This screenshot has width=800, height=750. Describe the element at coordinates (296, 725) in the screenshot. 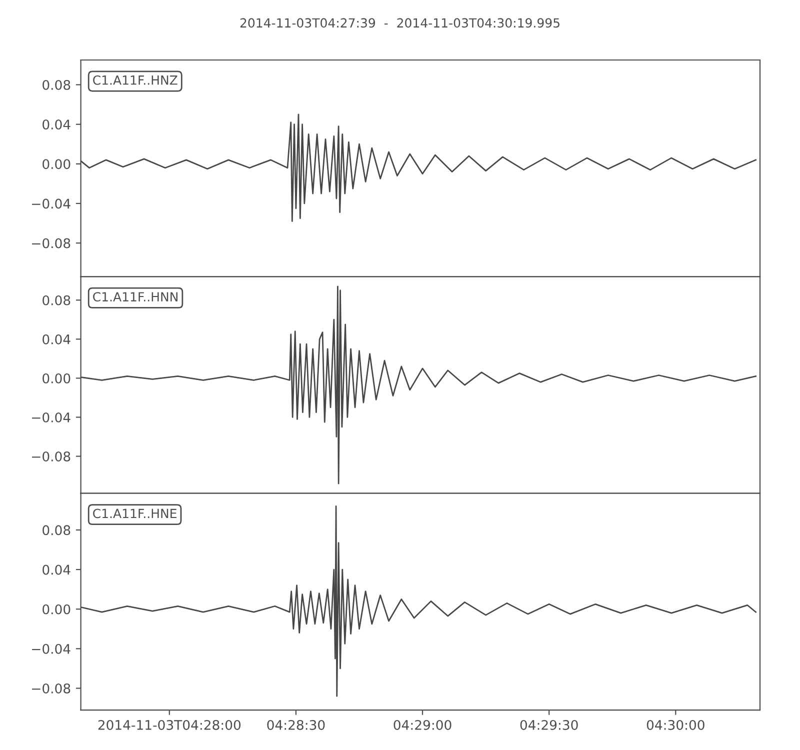

I see `x-tick-label: 04:28:30` at that location.